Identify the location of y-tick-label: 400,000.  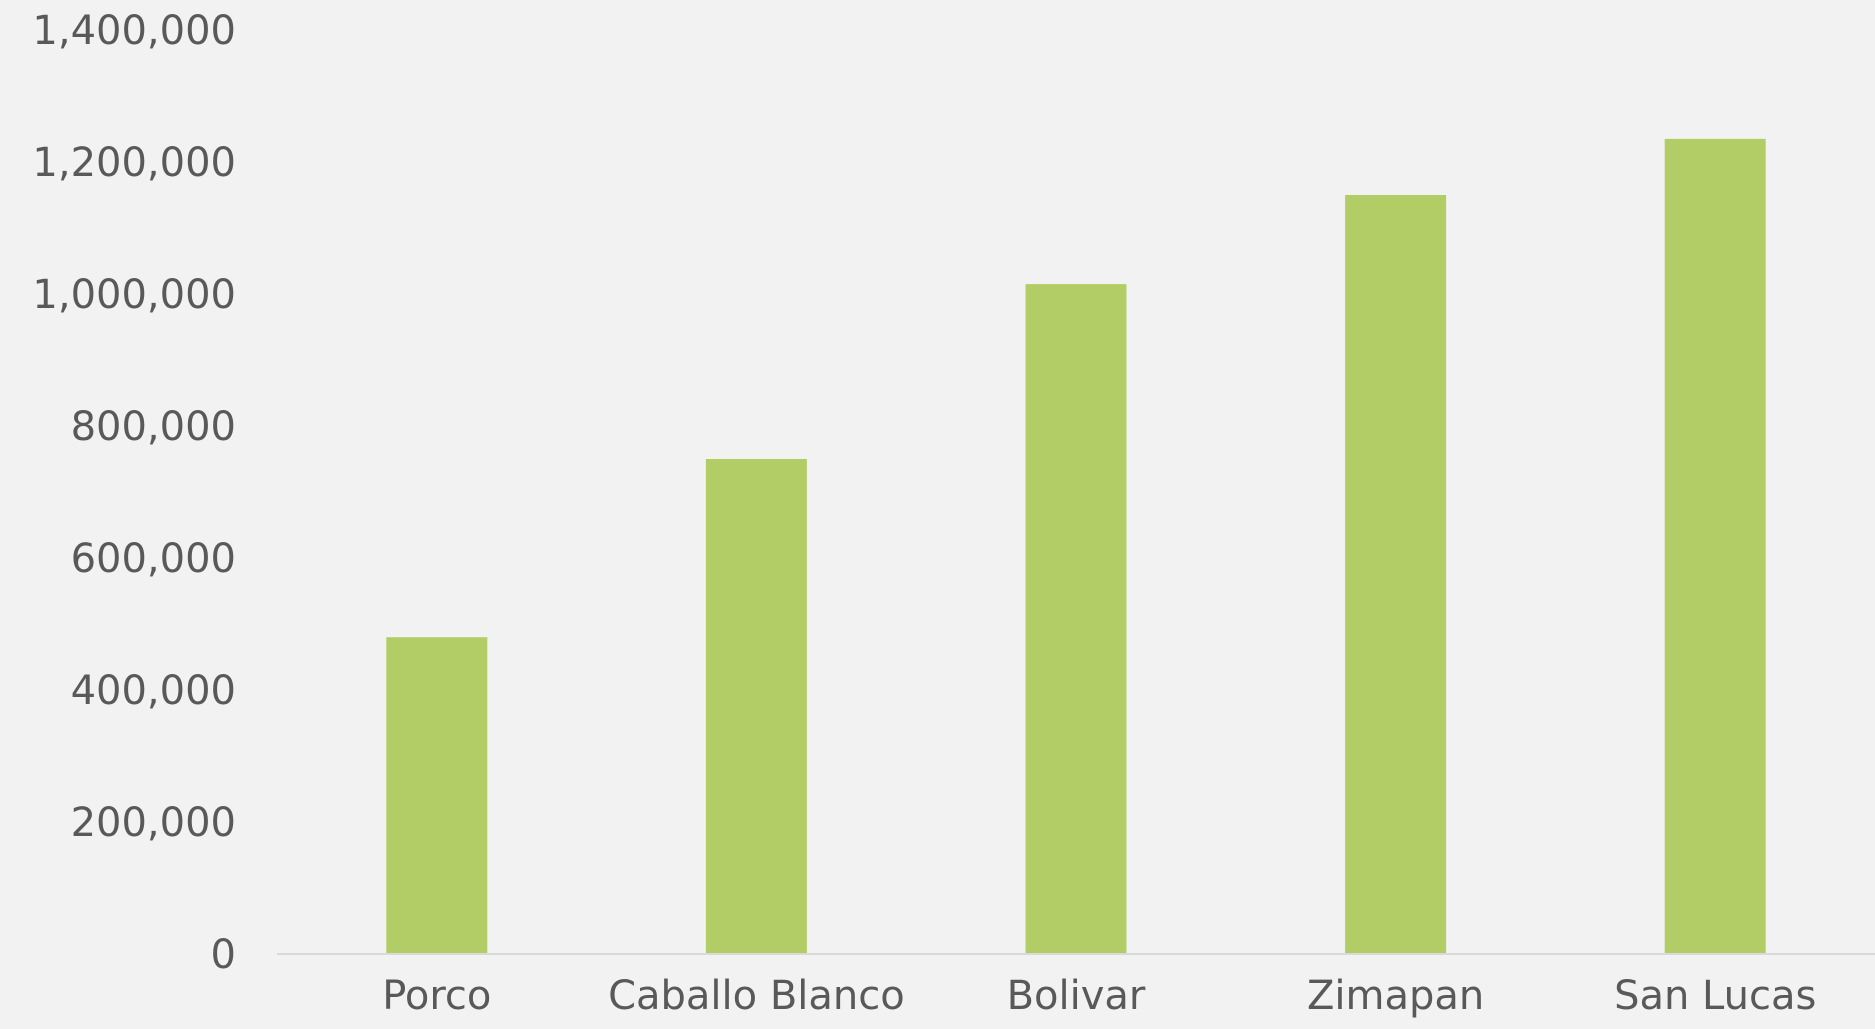
(153, 691).